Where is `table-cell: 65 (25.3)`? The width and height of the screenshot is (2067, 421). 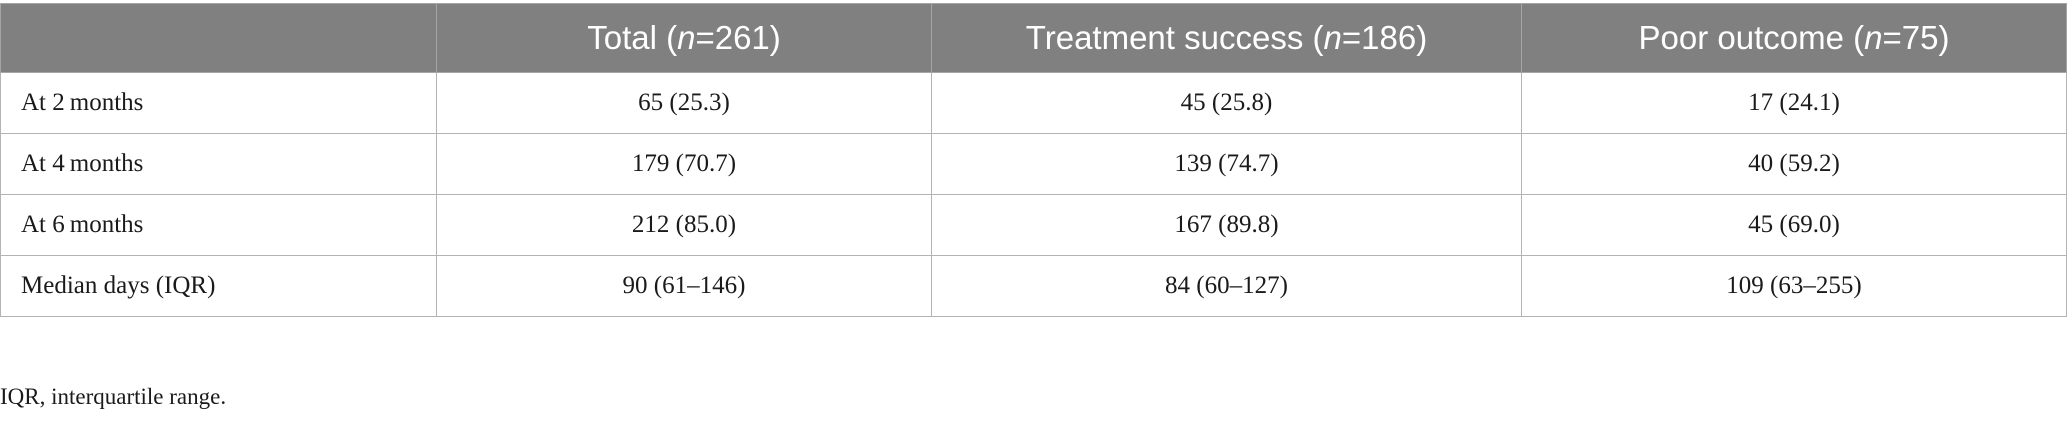
table-cell: 65 (25.3) is located at coordinates (684, 103).